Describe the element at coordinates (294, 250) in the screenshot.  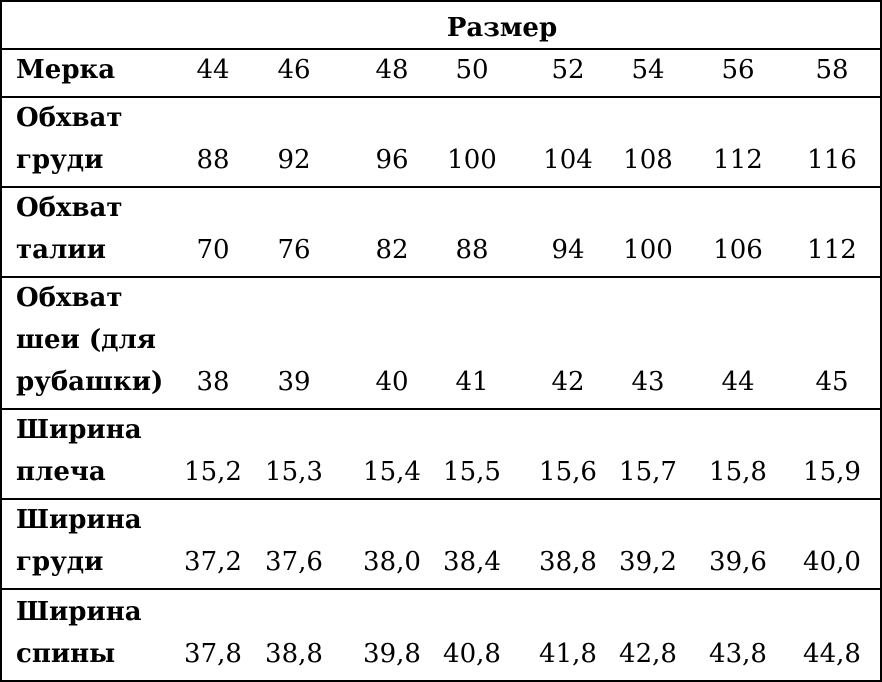
I see `cell-value: 76` at that location.